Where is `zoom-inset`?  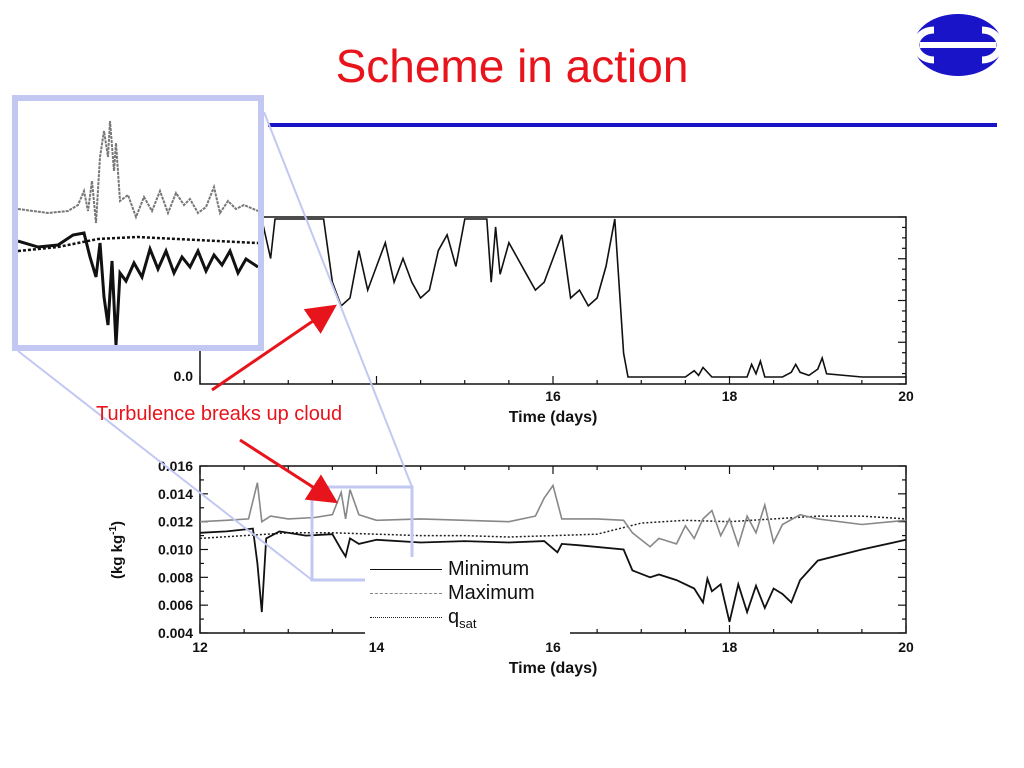
zoom-inset is located at coordinates (138, 223).